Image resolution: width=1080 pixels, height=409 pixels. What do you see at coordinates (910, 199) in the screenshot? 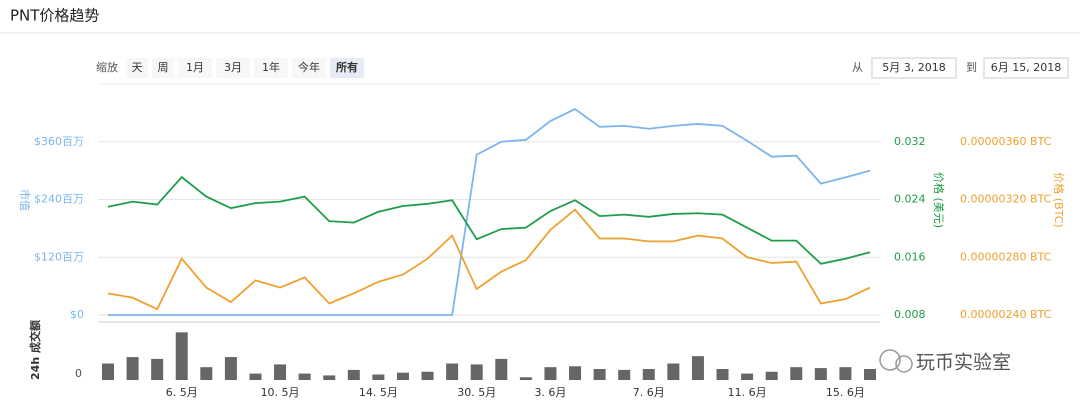
I see `y2ticks-tick-label: 0.024` at bounding box center [910, 199].